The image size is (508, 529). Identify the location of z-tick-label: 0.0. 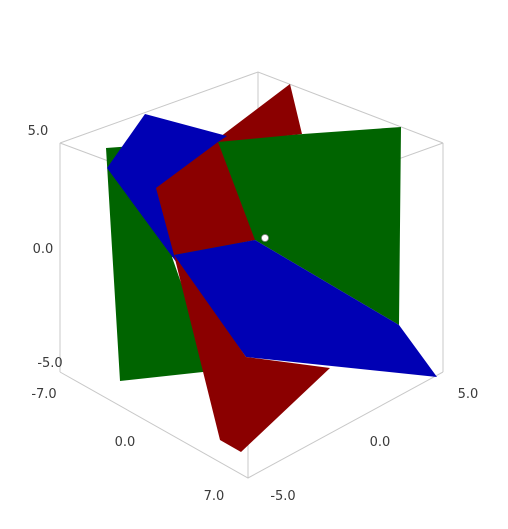
(43, 249).